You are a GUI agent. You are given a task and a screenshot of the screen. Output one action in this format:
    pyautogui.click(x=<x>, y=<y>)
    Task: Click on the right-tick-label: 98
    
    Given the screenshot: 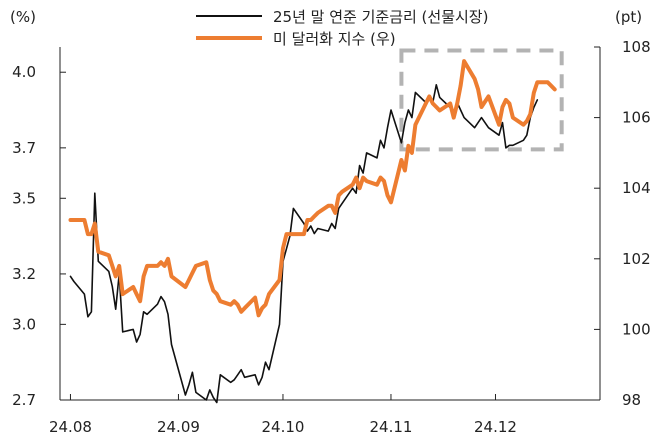 What is the action you would take?
    pyautogui.click(x=631, y=400)
    